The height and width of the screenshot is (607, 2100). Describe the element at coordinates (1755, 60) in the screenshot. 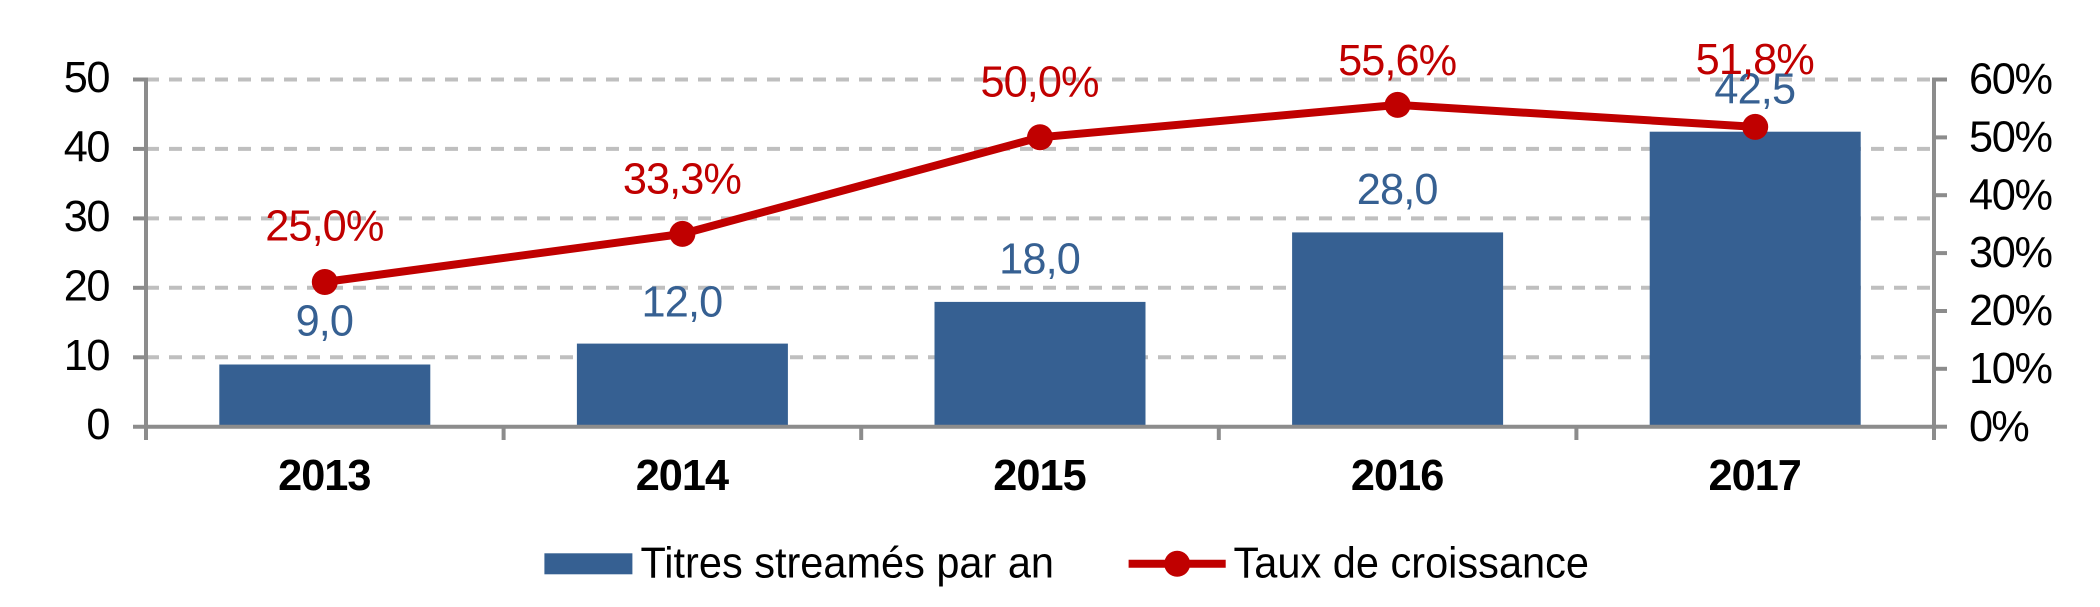

I see `svg-text: 51,8%` at that location.